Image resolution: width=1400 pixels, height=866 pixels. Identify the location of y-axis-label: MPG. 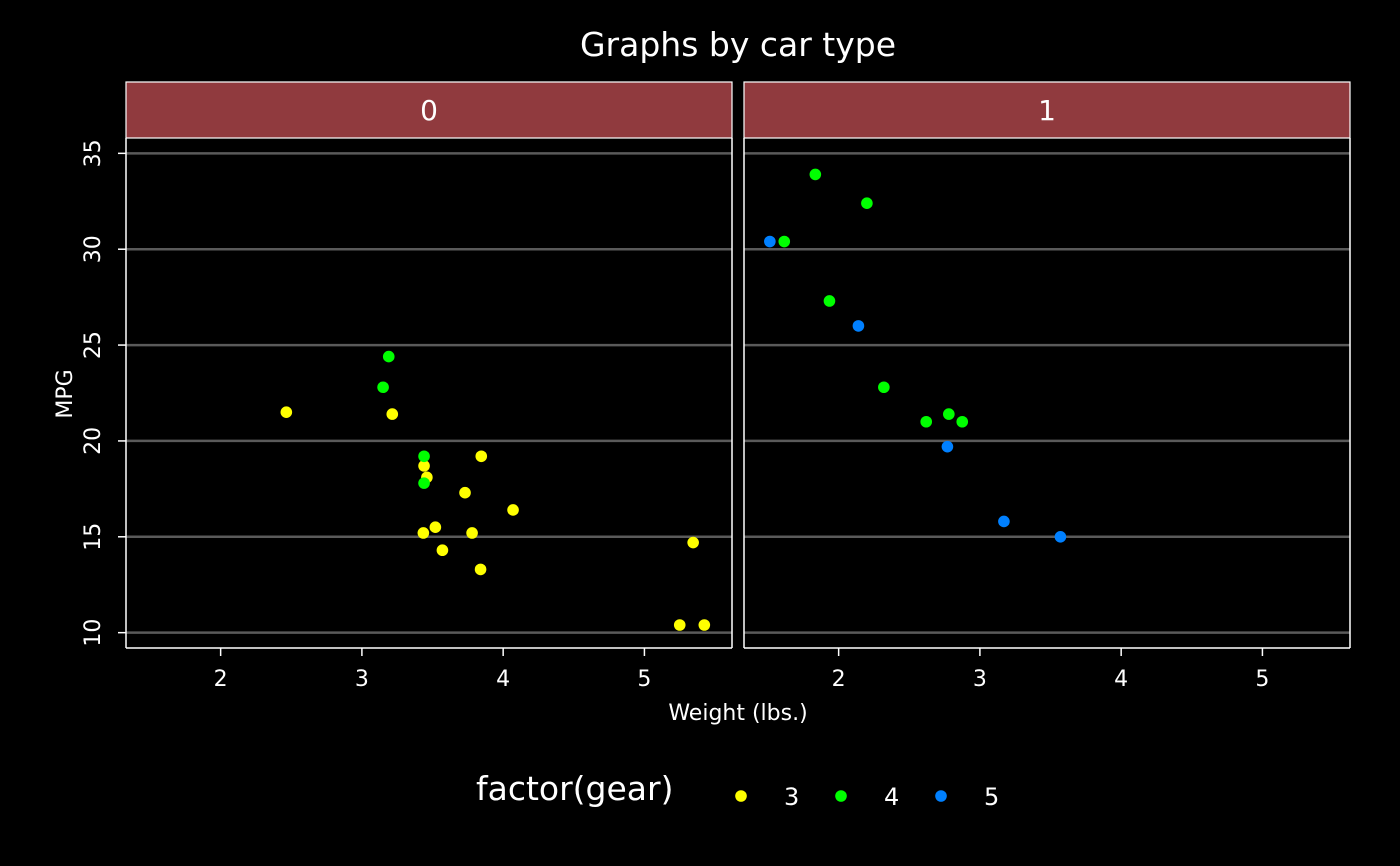
(65, 393).